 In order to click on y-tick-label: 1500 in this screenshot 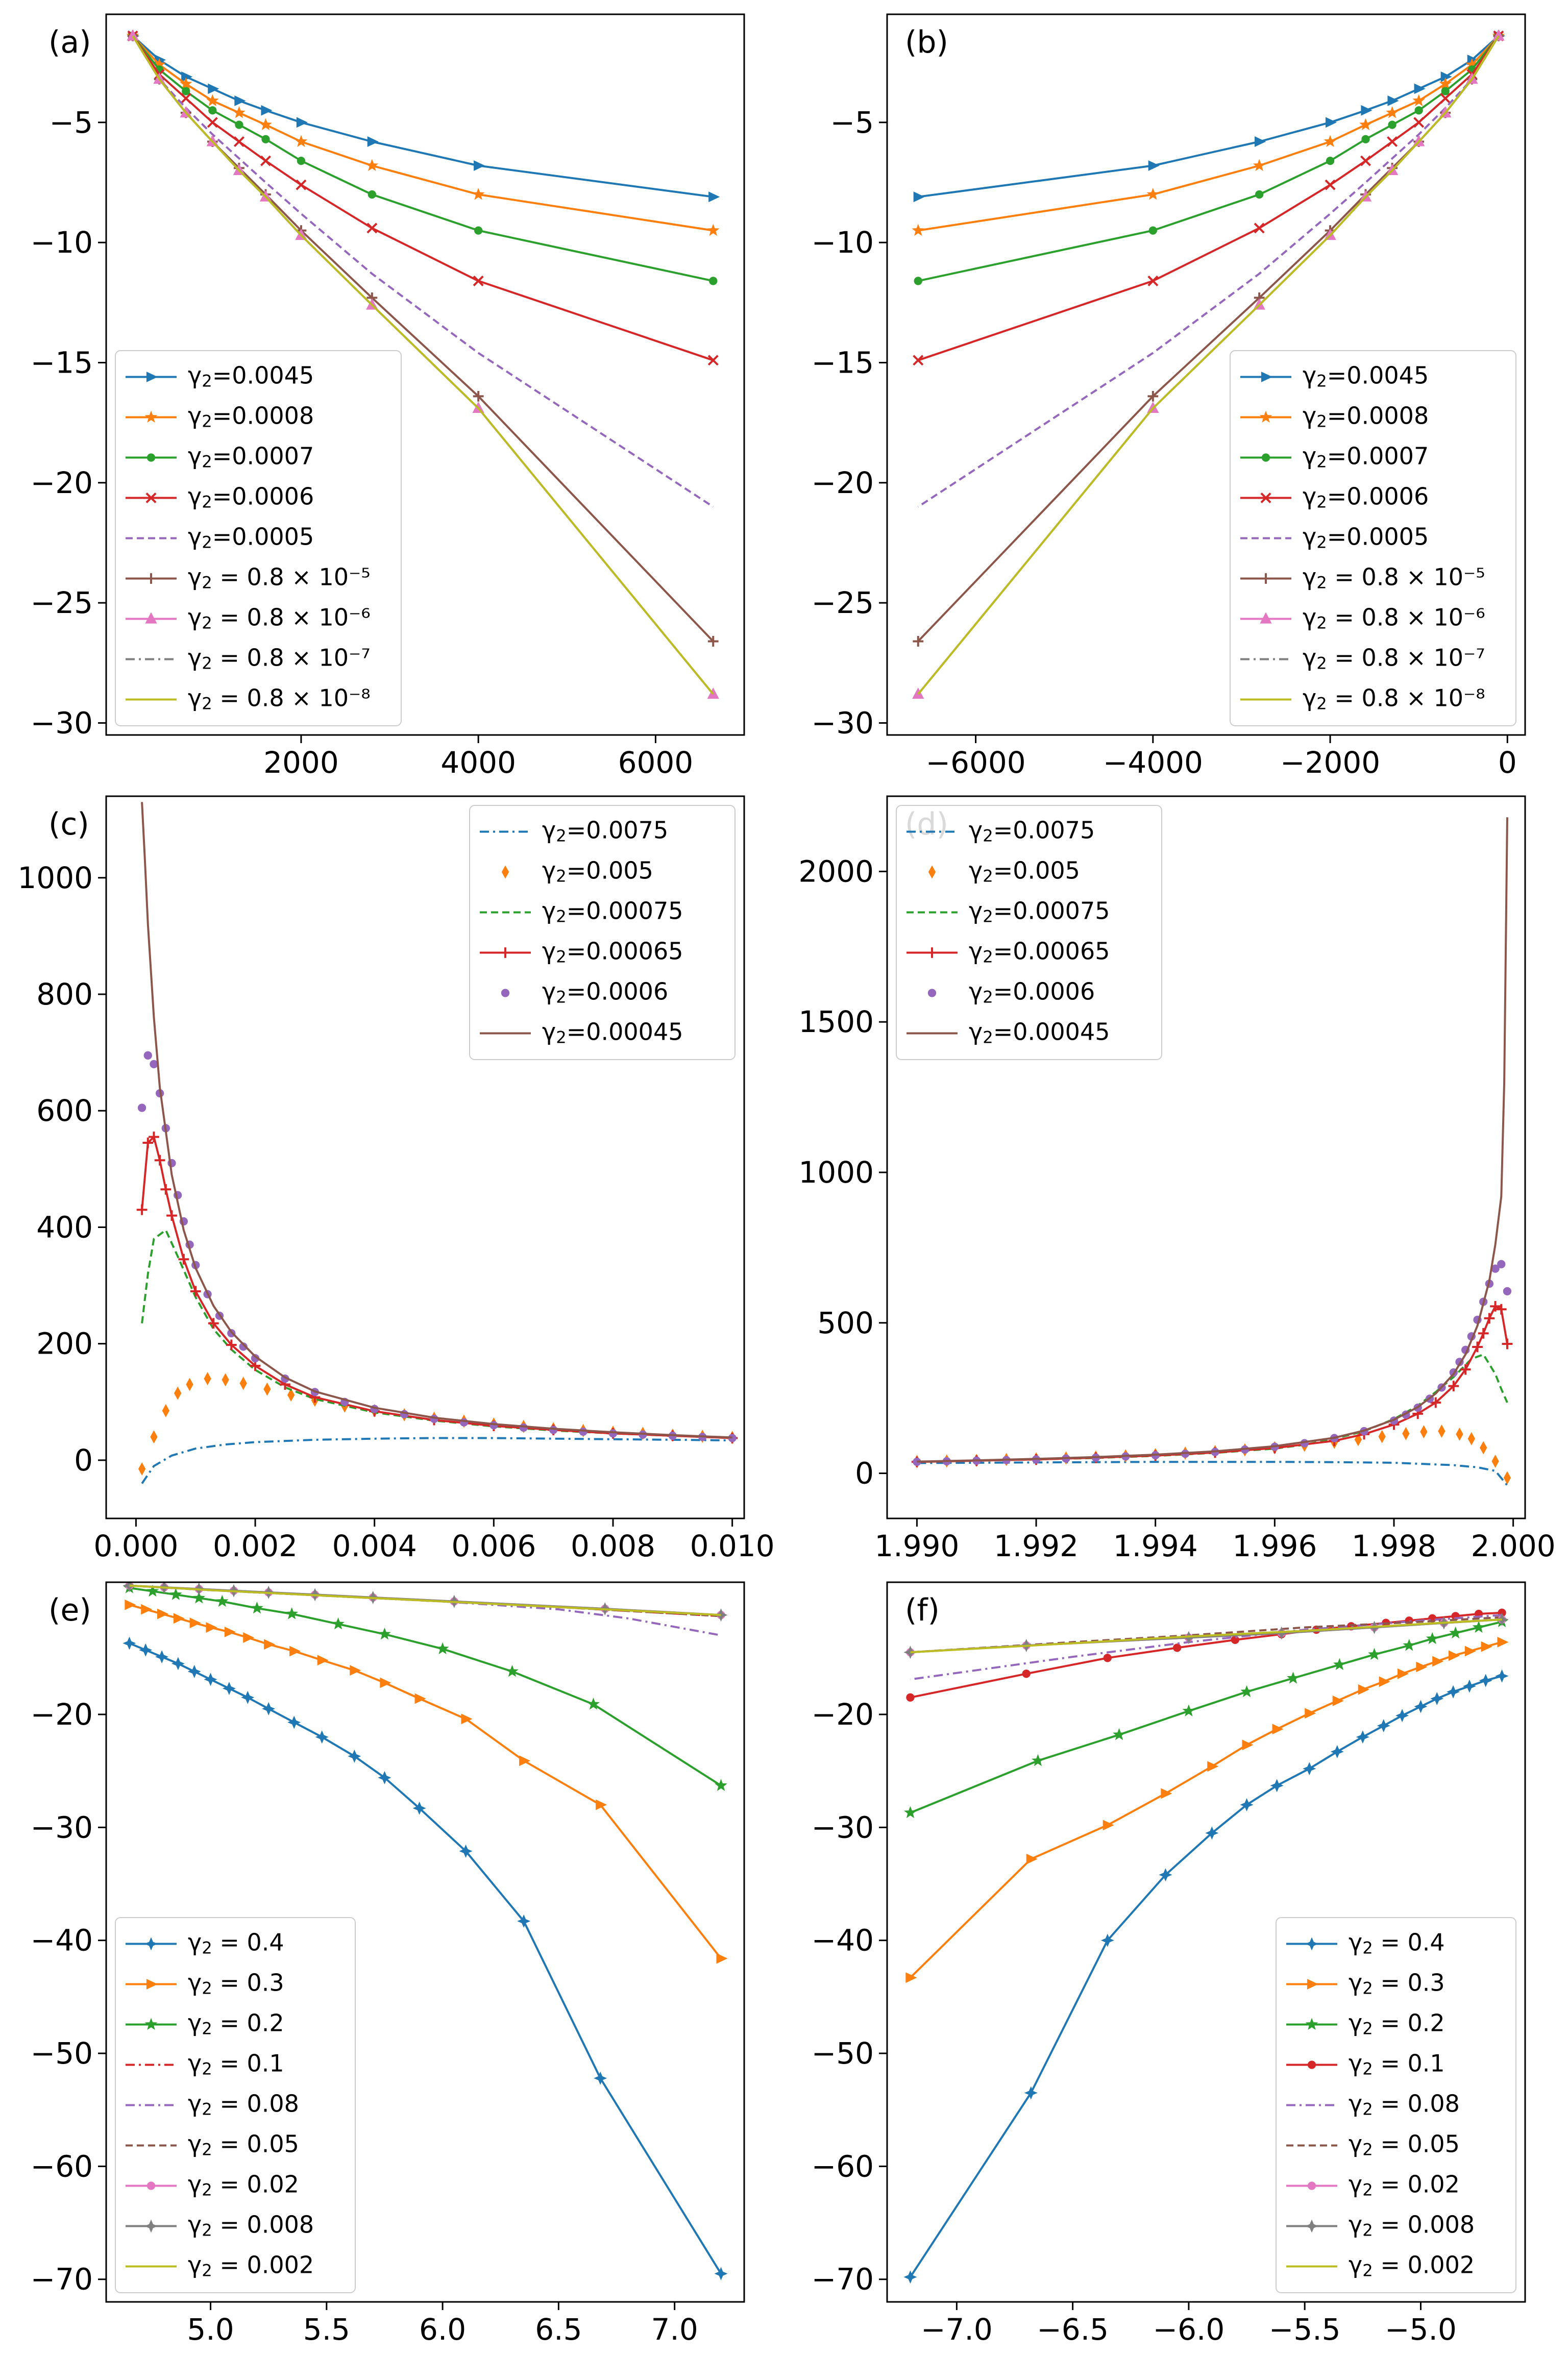, I will do `click(836, 1021)`.